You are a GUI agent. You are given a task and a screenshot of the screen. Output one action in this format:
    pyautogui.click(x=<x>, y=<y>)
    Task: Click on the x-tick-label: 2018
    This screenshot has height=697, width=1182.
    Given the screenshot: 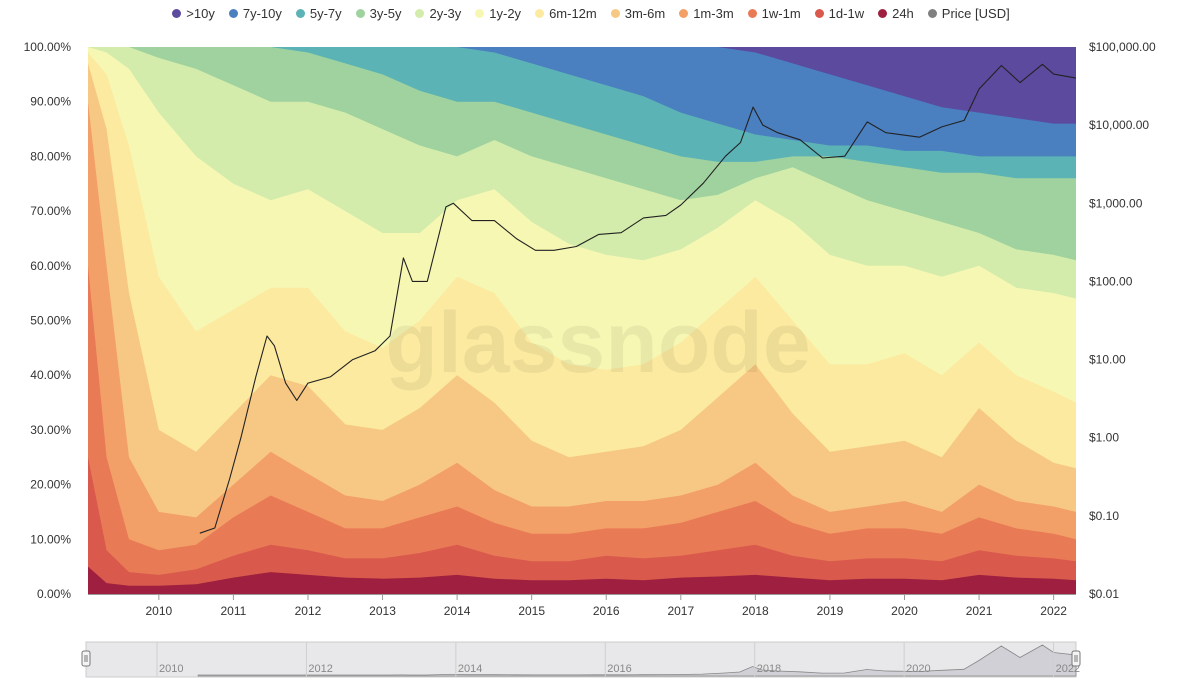 What is the action you would take?
    pyautogui.click(x=755, y=611)
    